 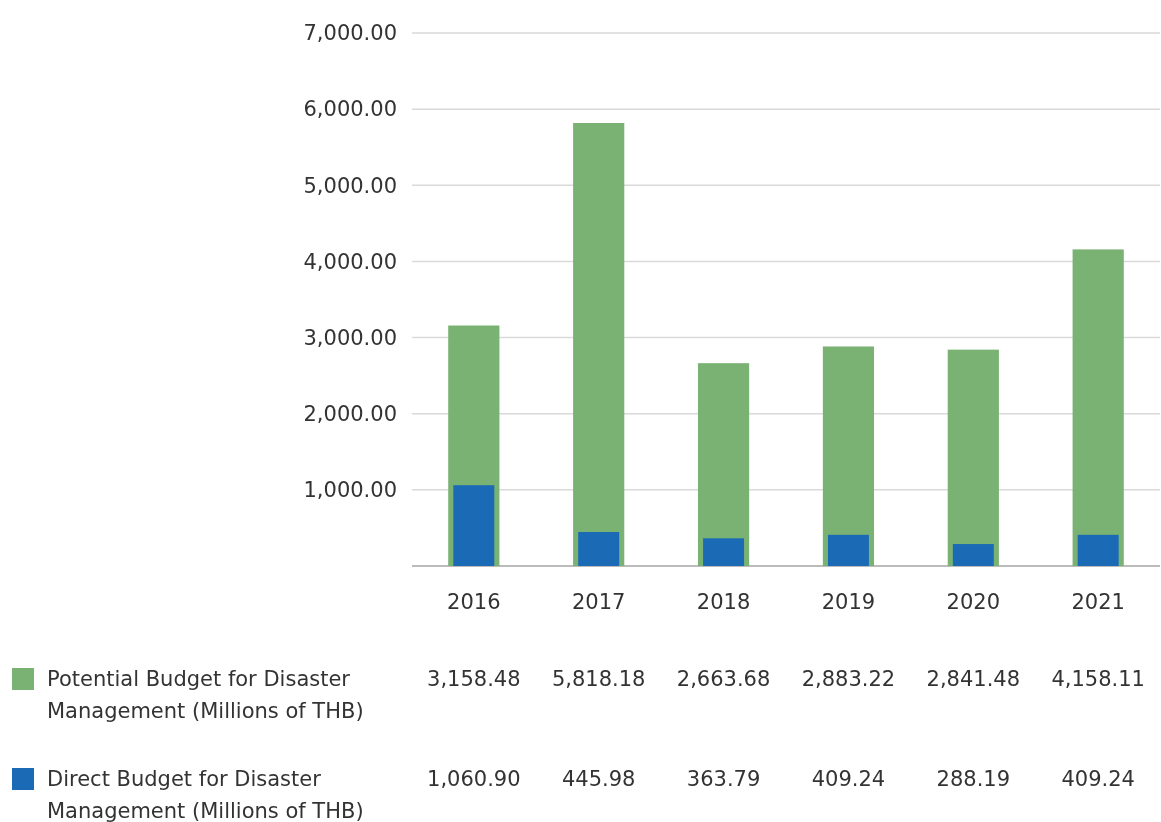 I want to click on x-tick-label: 2016, so click(x=474, y=602).